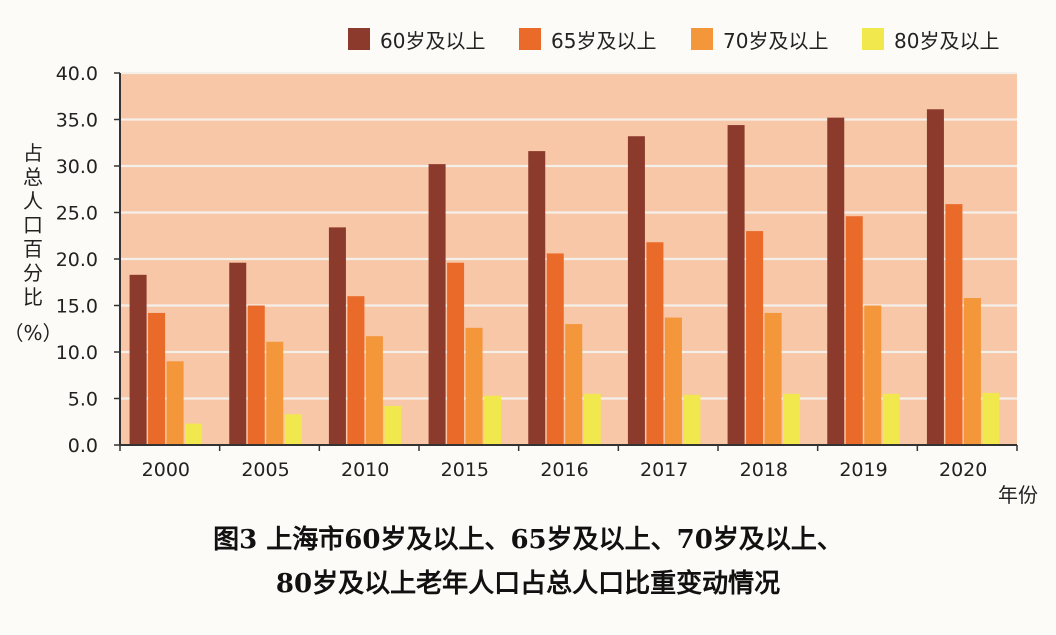 Image resolution: width=1056 pixels, height=635 pixels. What do you see at coordinates (77, 74) in the screenshot?
I see `y-tick-label: 40.0` at bounding box center [77, 74].